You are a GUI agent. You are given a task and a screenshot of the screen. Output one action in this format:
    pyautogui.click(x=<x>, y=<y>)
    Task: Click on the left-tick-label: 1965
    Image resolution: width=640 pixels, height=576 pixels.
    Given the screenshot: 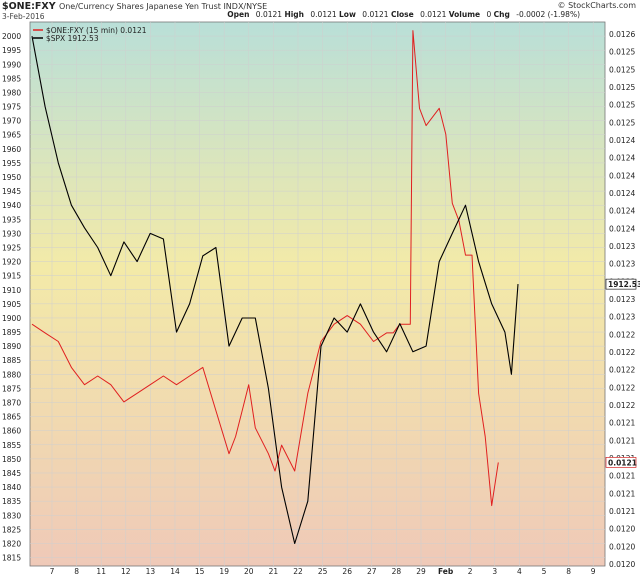 What is the action you would take?
    pyautogui.click(x=11, y=135)
    